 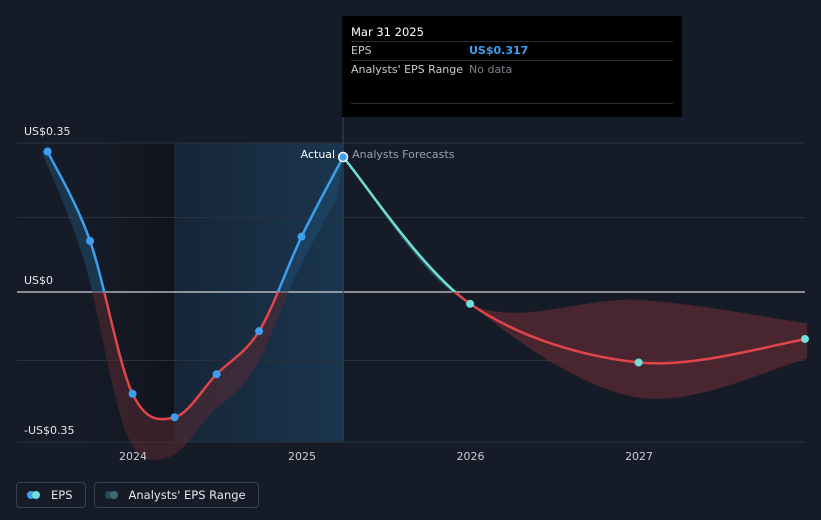 I want to click on eps-legend-icon, so click(x=35, y=495).